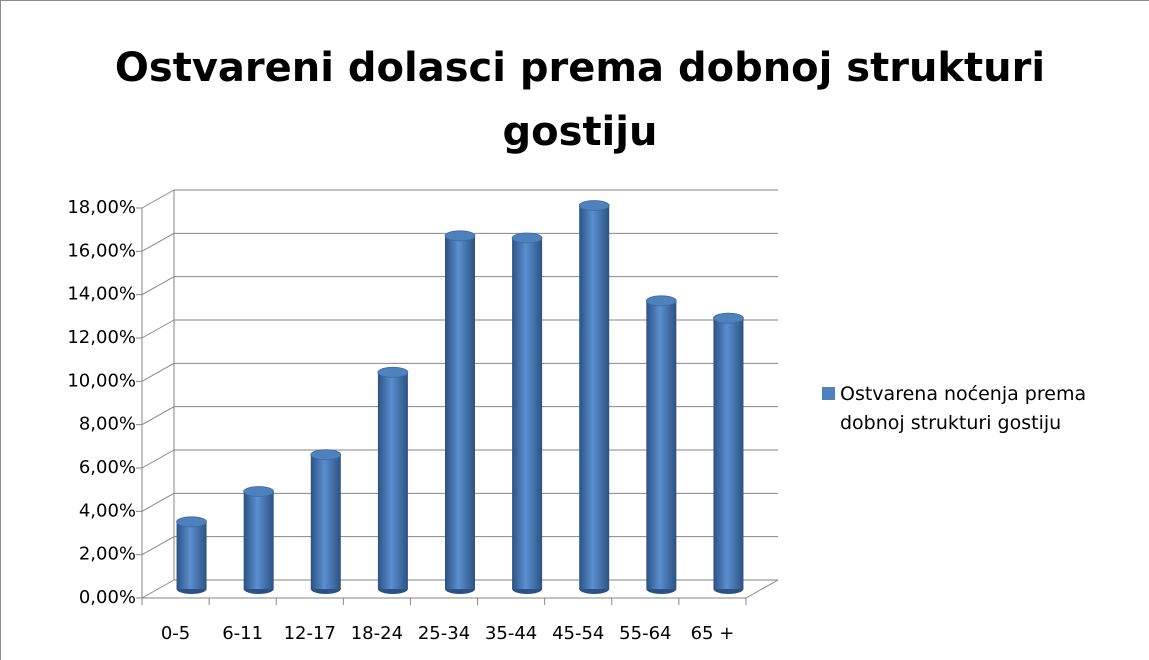 The height and width of the screenshot is (660, 1149). What do you see at coordinates (444, 633) in the screenshot?
I see `x-tick-label: 25-34` at bounding box center [444, 633].